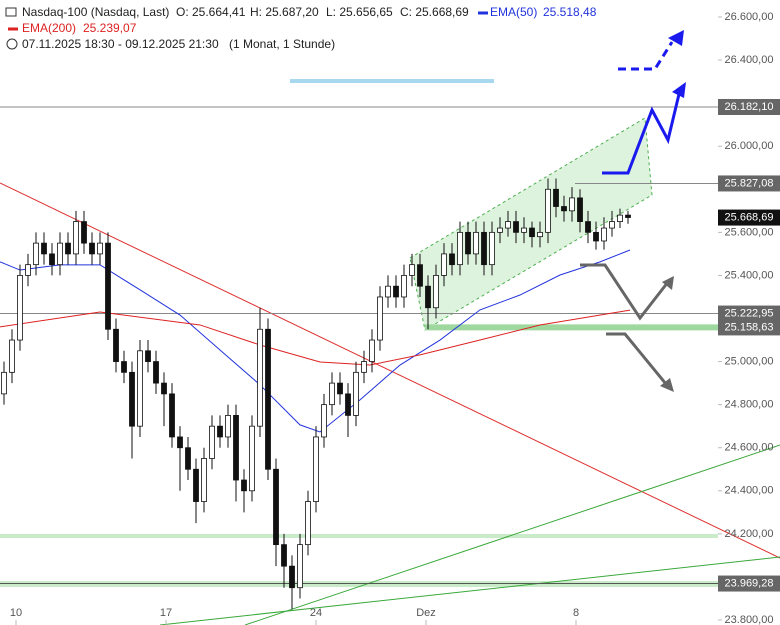 The height and width of the screenshot is (625, 780). Describe the element at coordinates (749, 60) in the screenshot. I see `y-tick-label: 26.400,00` at that location.